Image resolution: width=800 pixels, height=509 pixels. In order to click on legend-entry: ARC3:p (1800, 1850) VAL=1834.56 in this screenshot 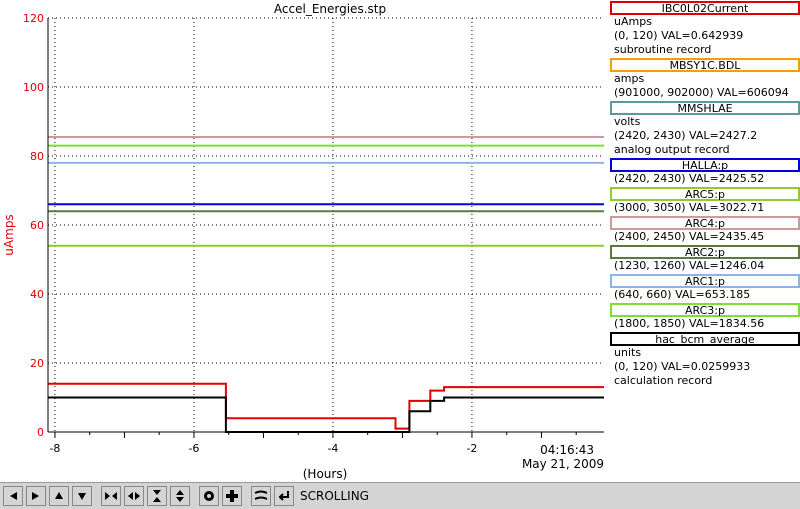, I will do `click(705, 317)`.